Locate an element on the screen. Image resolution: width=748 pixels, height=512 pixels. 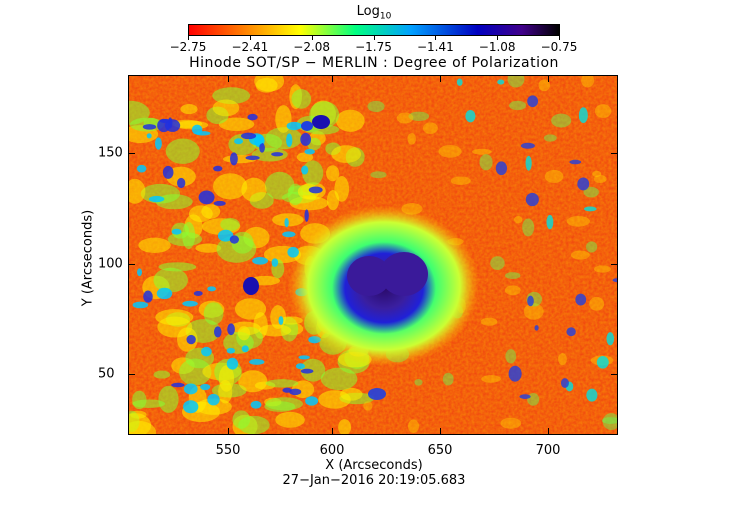
sunspot-core-left is located at coordinates (369, 276).